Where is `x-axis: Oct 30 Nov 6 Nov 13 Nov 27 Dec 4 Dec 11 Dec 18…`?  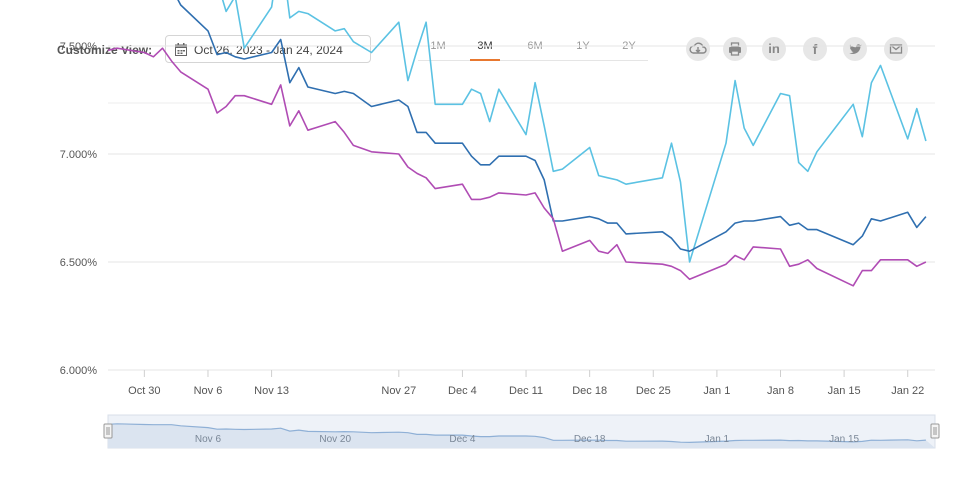
x-axis: Oct 30 Nov 6 Nov 13 Nov 27 Dec 4 Dec 11 Dec 18… is located at coordinates (526, 383).